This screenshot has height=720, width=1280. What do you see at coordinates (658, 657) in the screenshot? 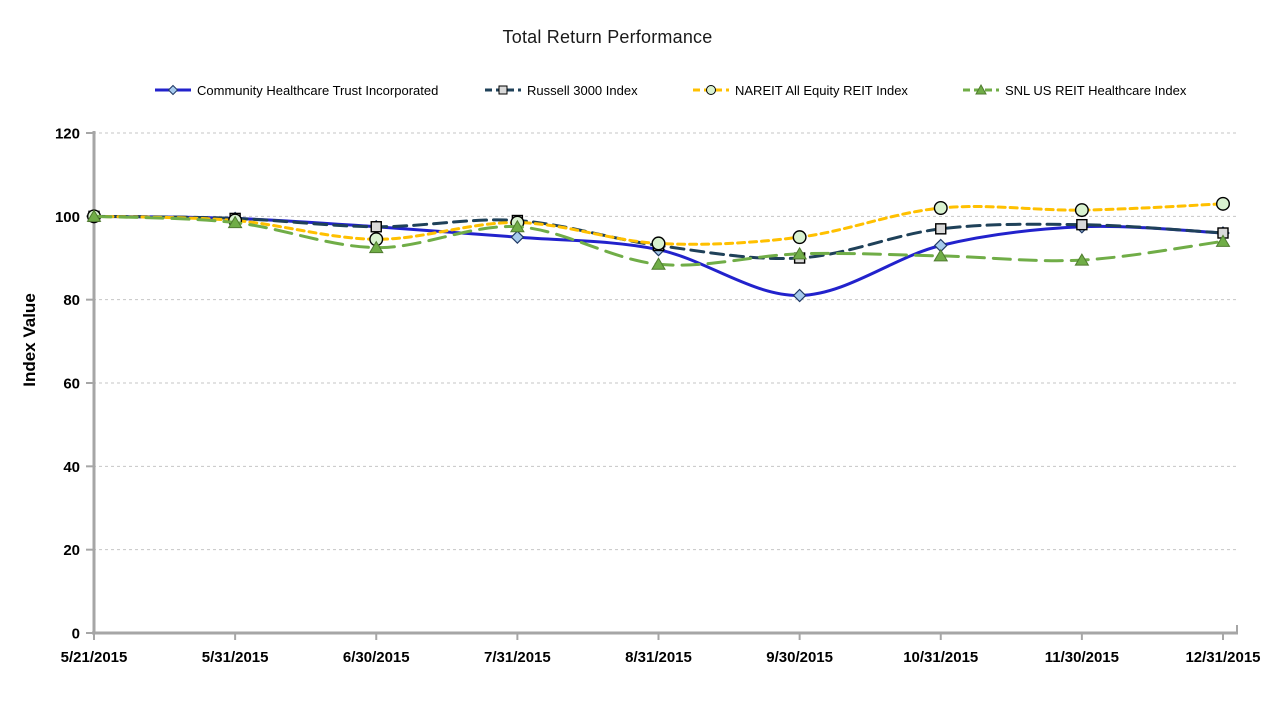
I see `x-tick-label: 8/31/2015` at bounding box center [658, 657].